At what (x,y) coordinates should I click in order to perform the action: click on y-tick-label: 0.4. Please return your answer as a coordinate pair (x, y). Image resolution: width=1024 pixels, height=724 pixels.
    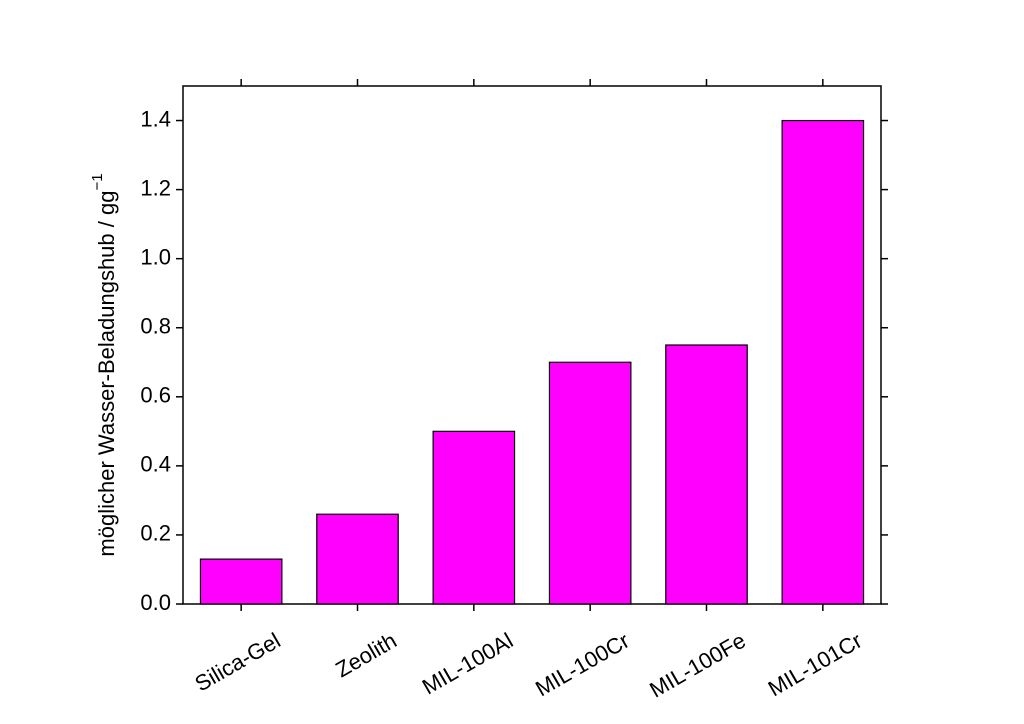
    Looking at the image, I should click on (155, 464).